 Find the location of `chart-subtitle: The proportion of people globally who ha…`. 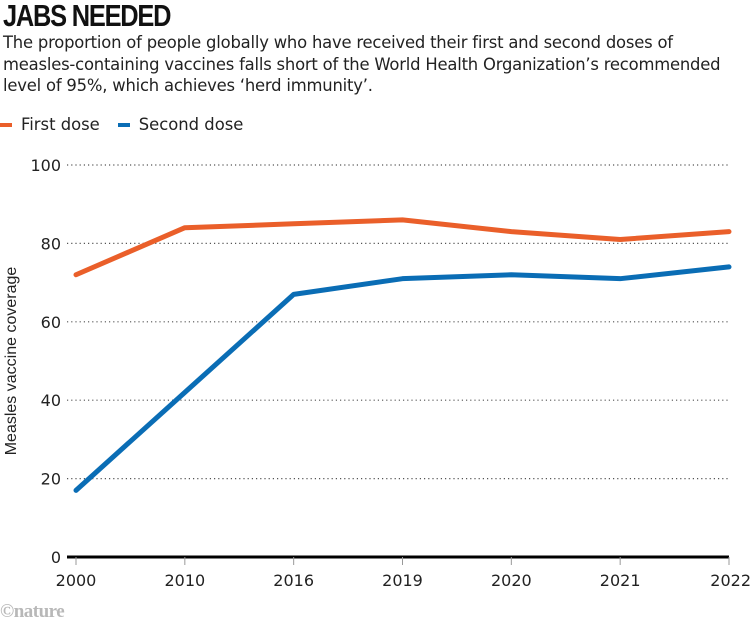

chart-subtitle: The proportion of people globally who ha… is located at coordinates (362, 64).